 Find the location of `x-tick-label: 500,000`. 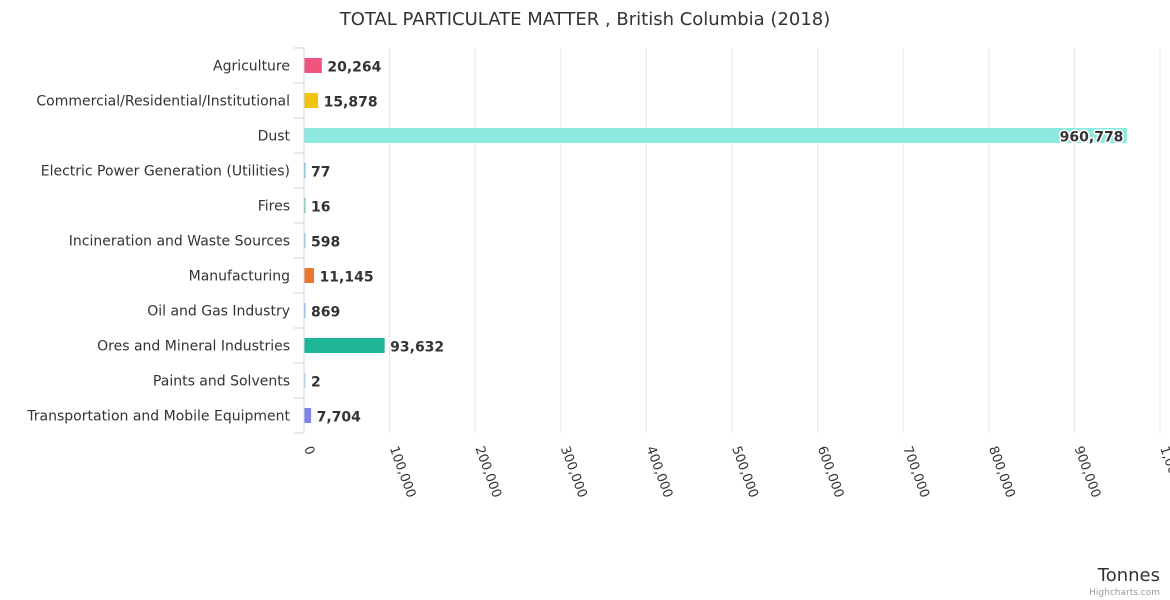

x-tick-label: 500,000 is located at coordinates (744, 472).